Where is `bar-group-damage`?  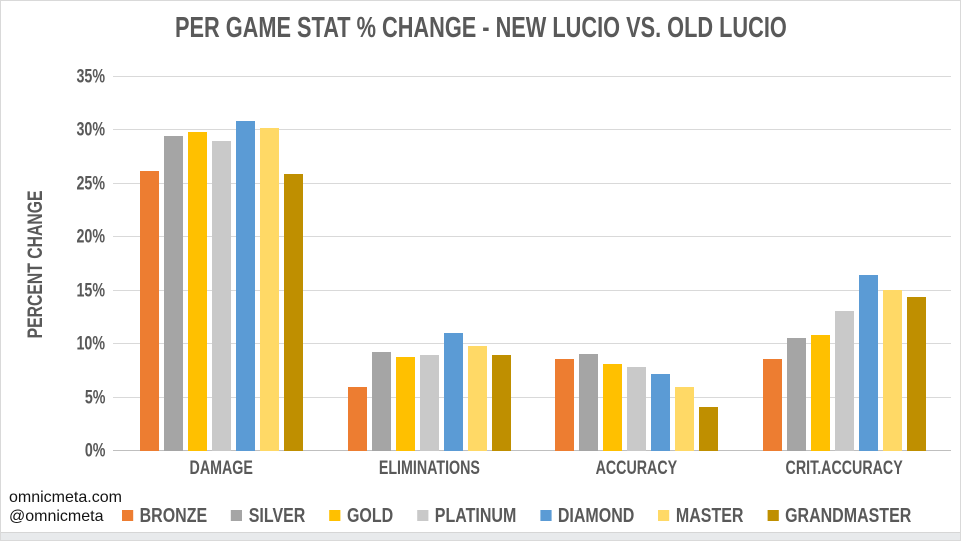 bar-group-damage is located at coordinates (221, 264).